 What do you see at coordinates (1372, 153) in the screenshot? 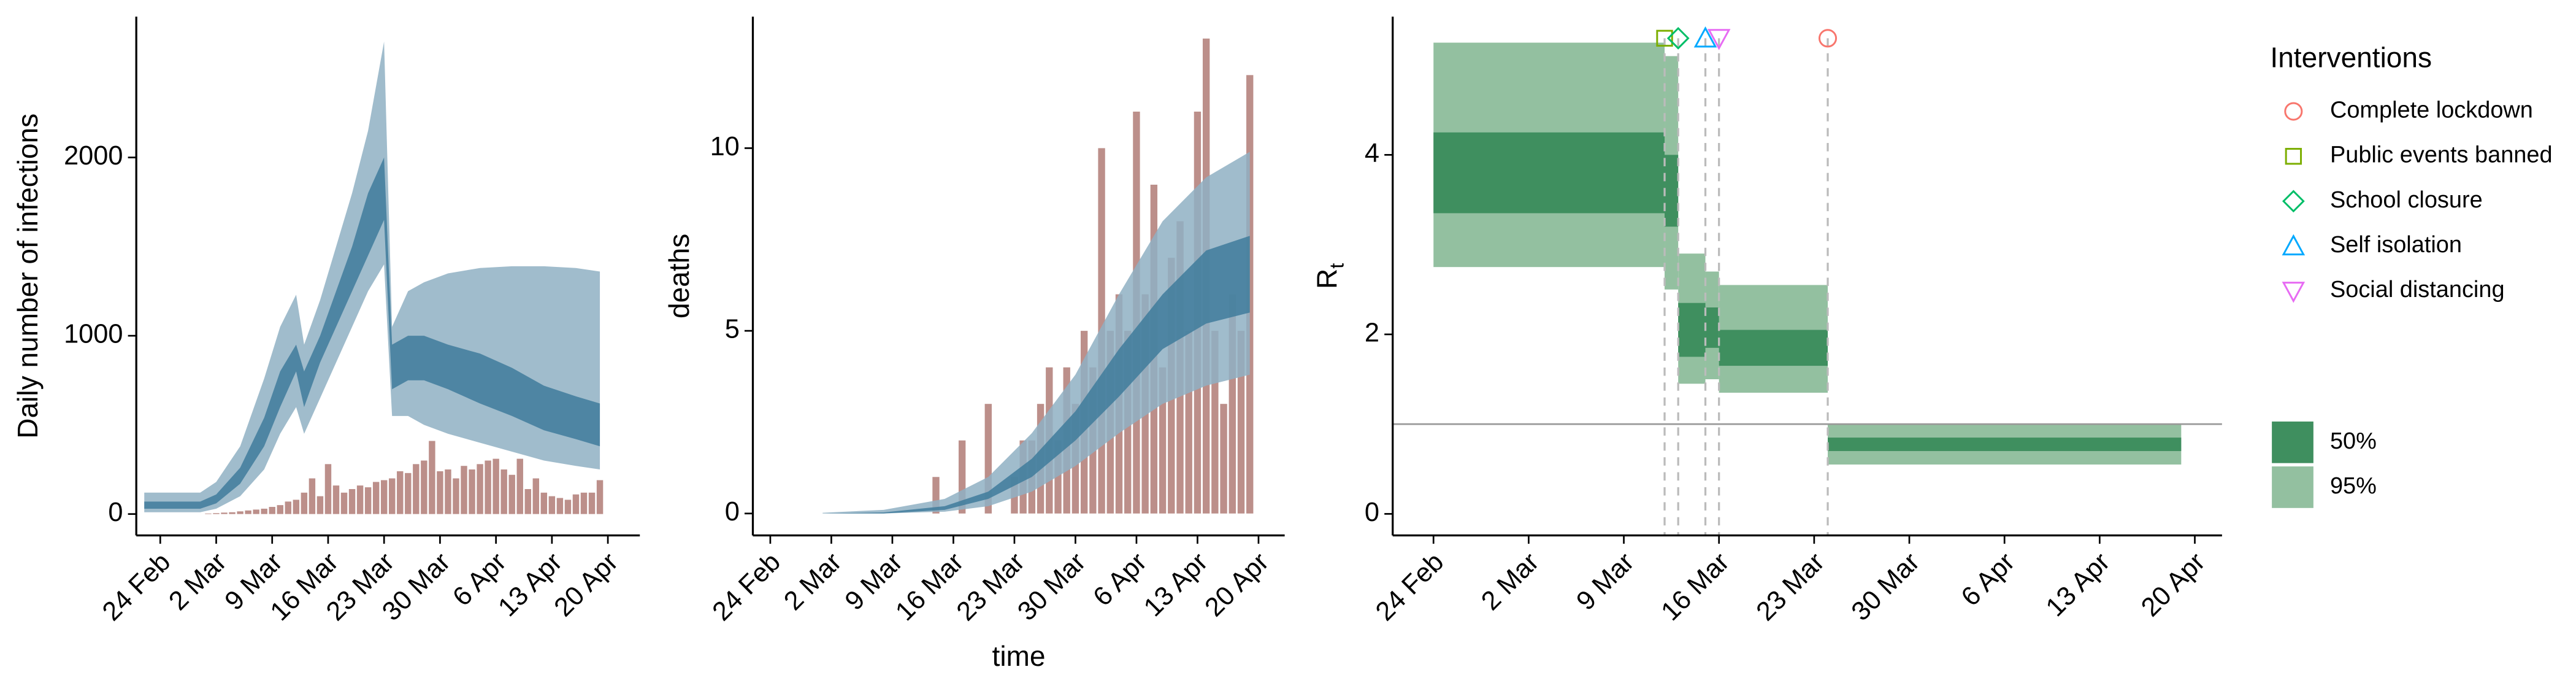
I see `y-tick-label: 4` at bounding box center [1372, 153].